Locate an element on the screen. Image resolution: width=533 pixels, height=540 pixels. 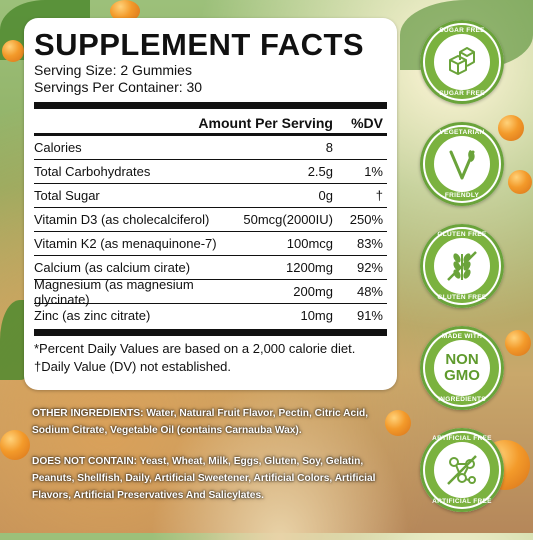
divider-medium is located at coordinates (210, 134).